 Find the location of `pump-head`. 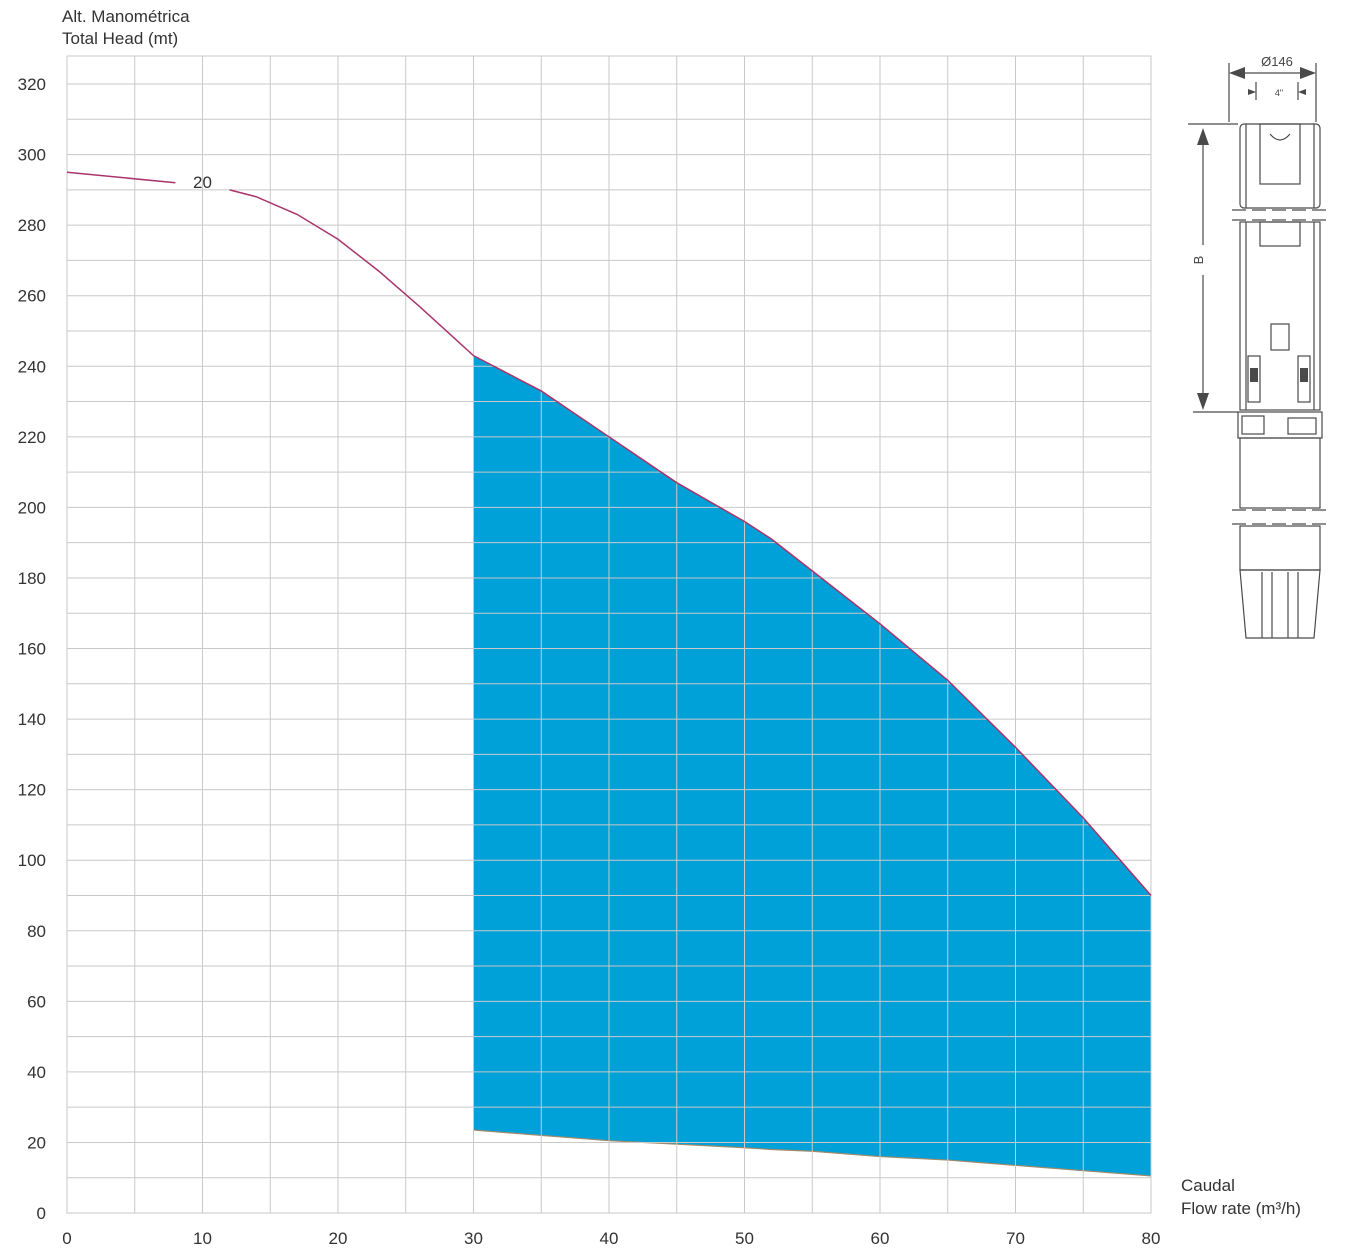

pump-head is located at coordinates (1280, 166).